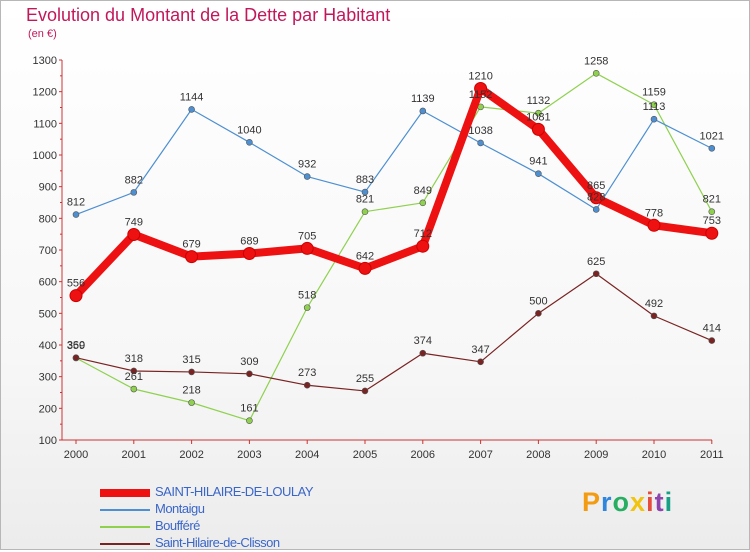  Describe the element at coordinates (712, 455) in the screenshot. I see `x-tick-label: 2011` at that location.